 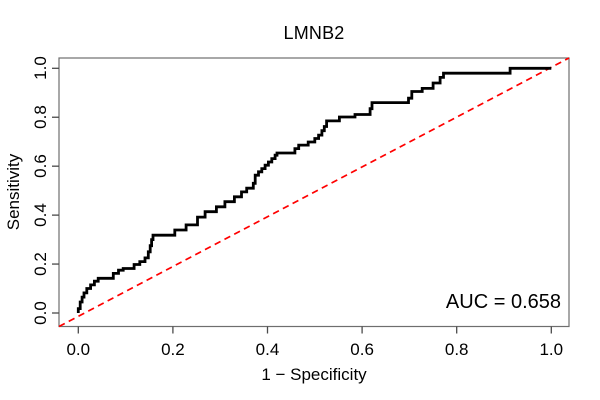 What do you see at coordinates (551, 349) in the screenshot?
I see `x-tick-label: 1.0` at bounding box center [551, 349].